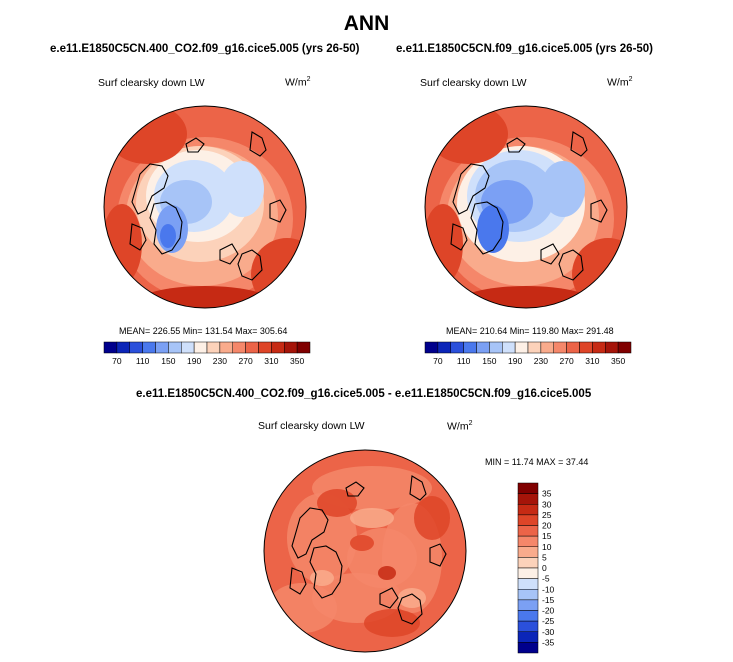 This screenshot has height=662, width=733. I want to click on panel-1-units: W/m2, so click(297, 82).